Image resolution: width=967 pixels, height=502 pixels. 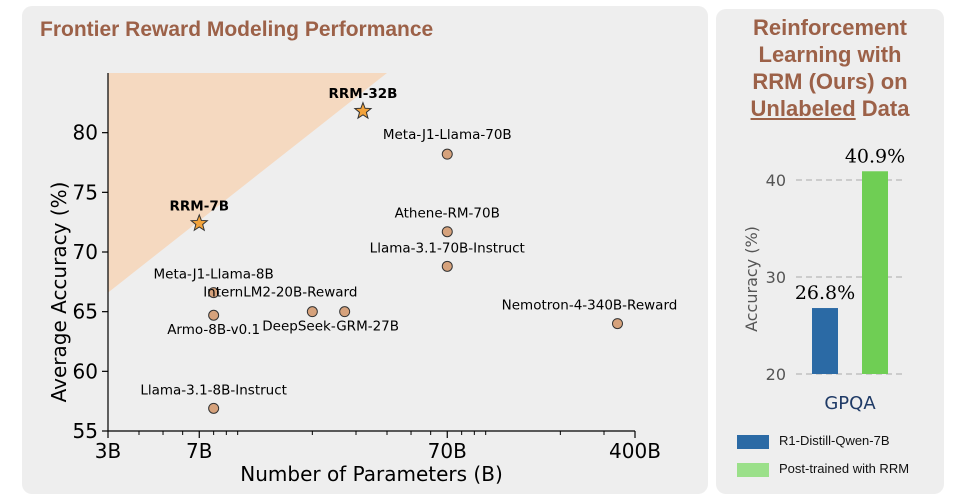 I want to click on bar-post-trained-with-rrm, so click(x=875, y=272).